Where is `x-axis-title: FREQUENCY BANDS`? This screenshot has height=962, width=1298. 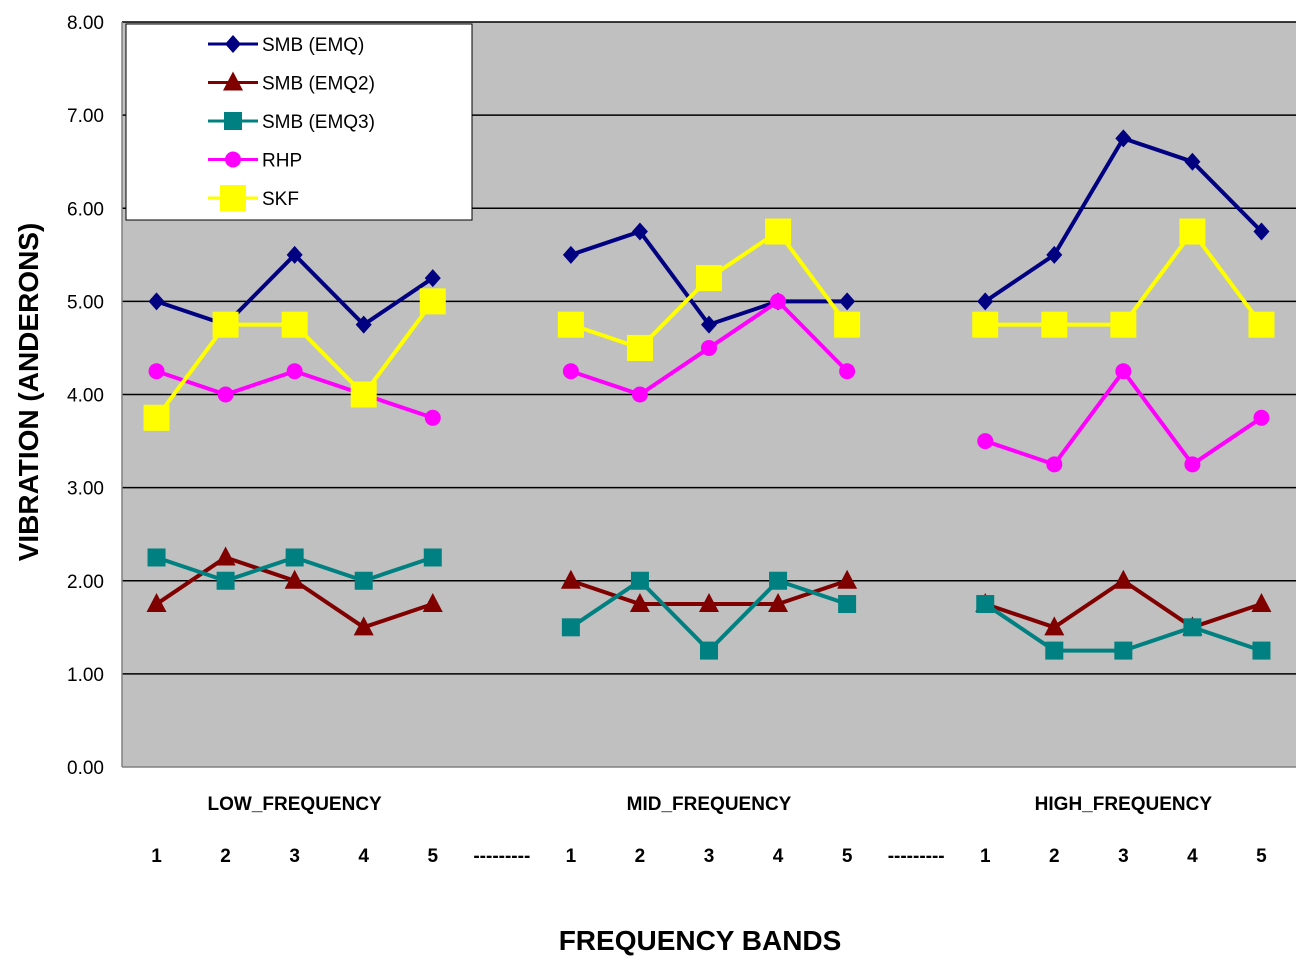 x-axis-title: FREQUENCY BANDS is located at coordinates (700, 940).